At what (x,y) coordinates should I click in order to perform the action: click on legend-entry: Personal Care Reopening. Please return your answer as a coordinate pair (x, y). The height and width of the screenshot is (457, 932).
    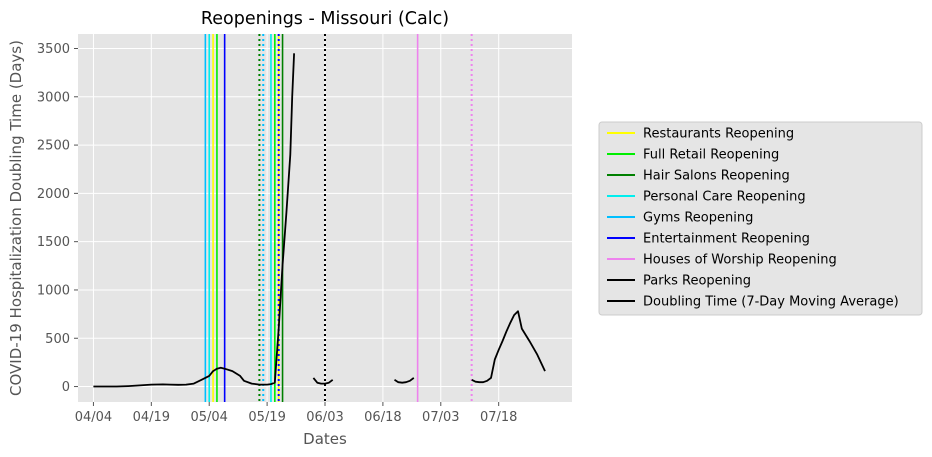
    Looking at the image, I should click on (724, 197).